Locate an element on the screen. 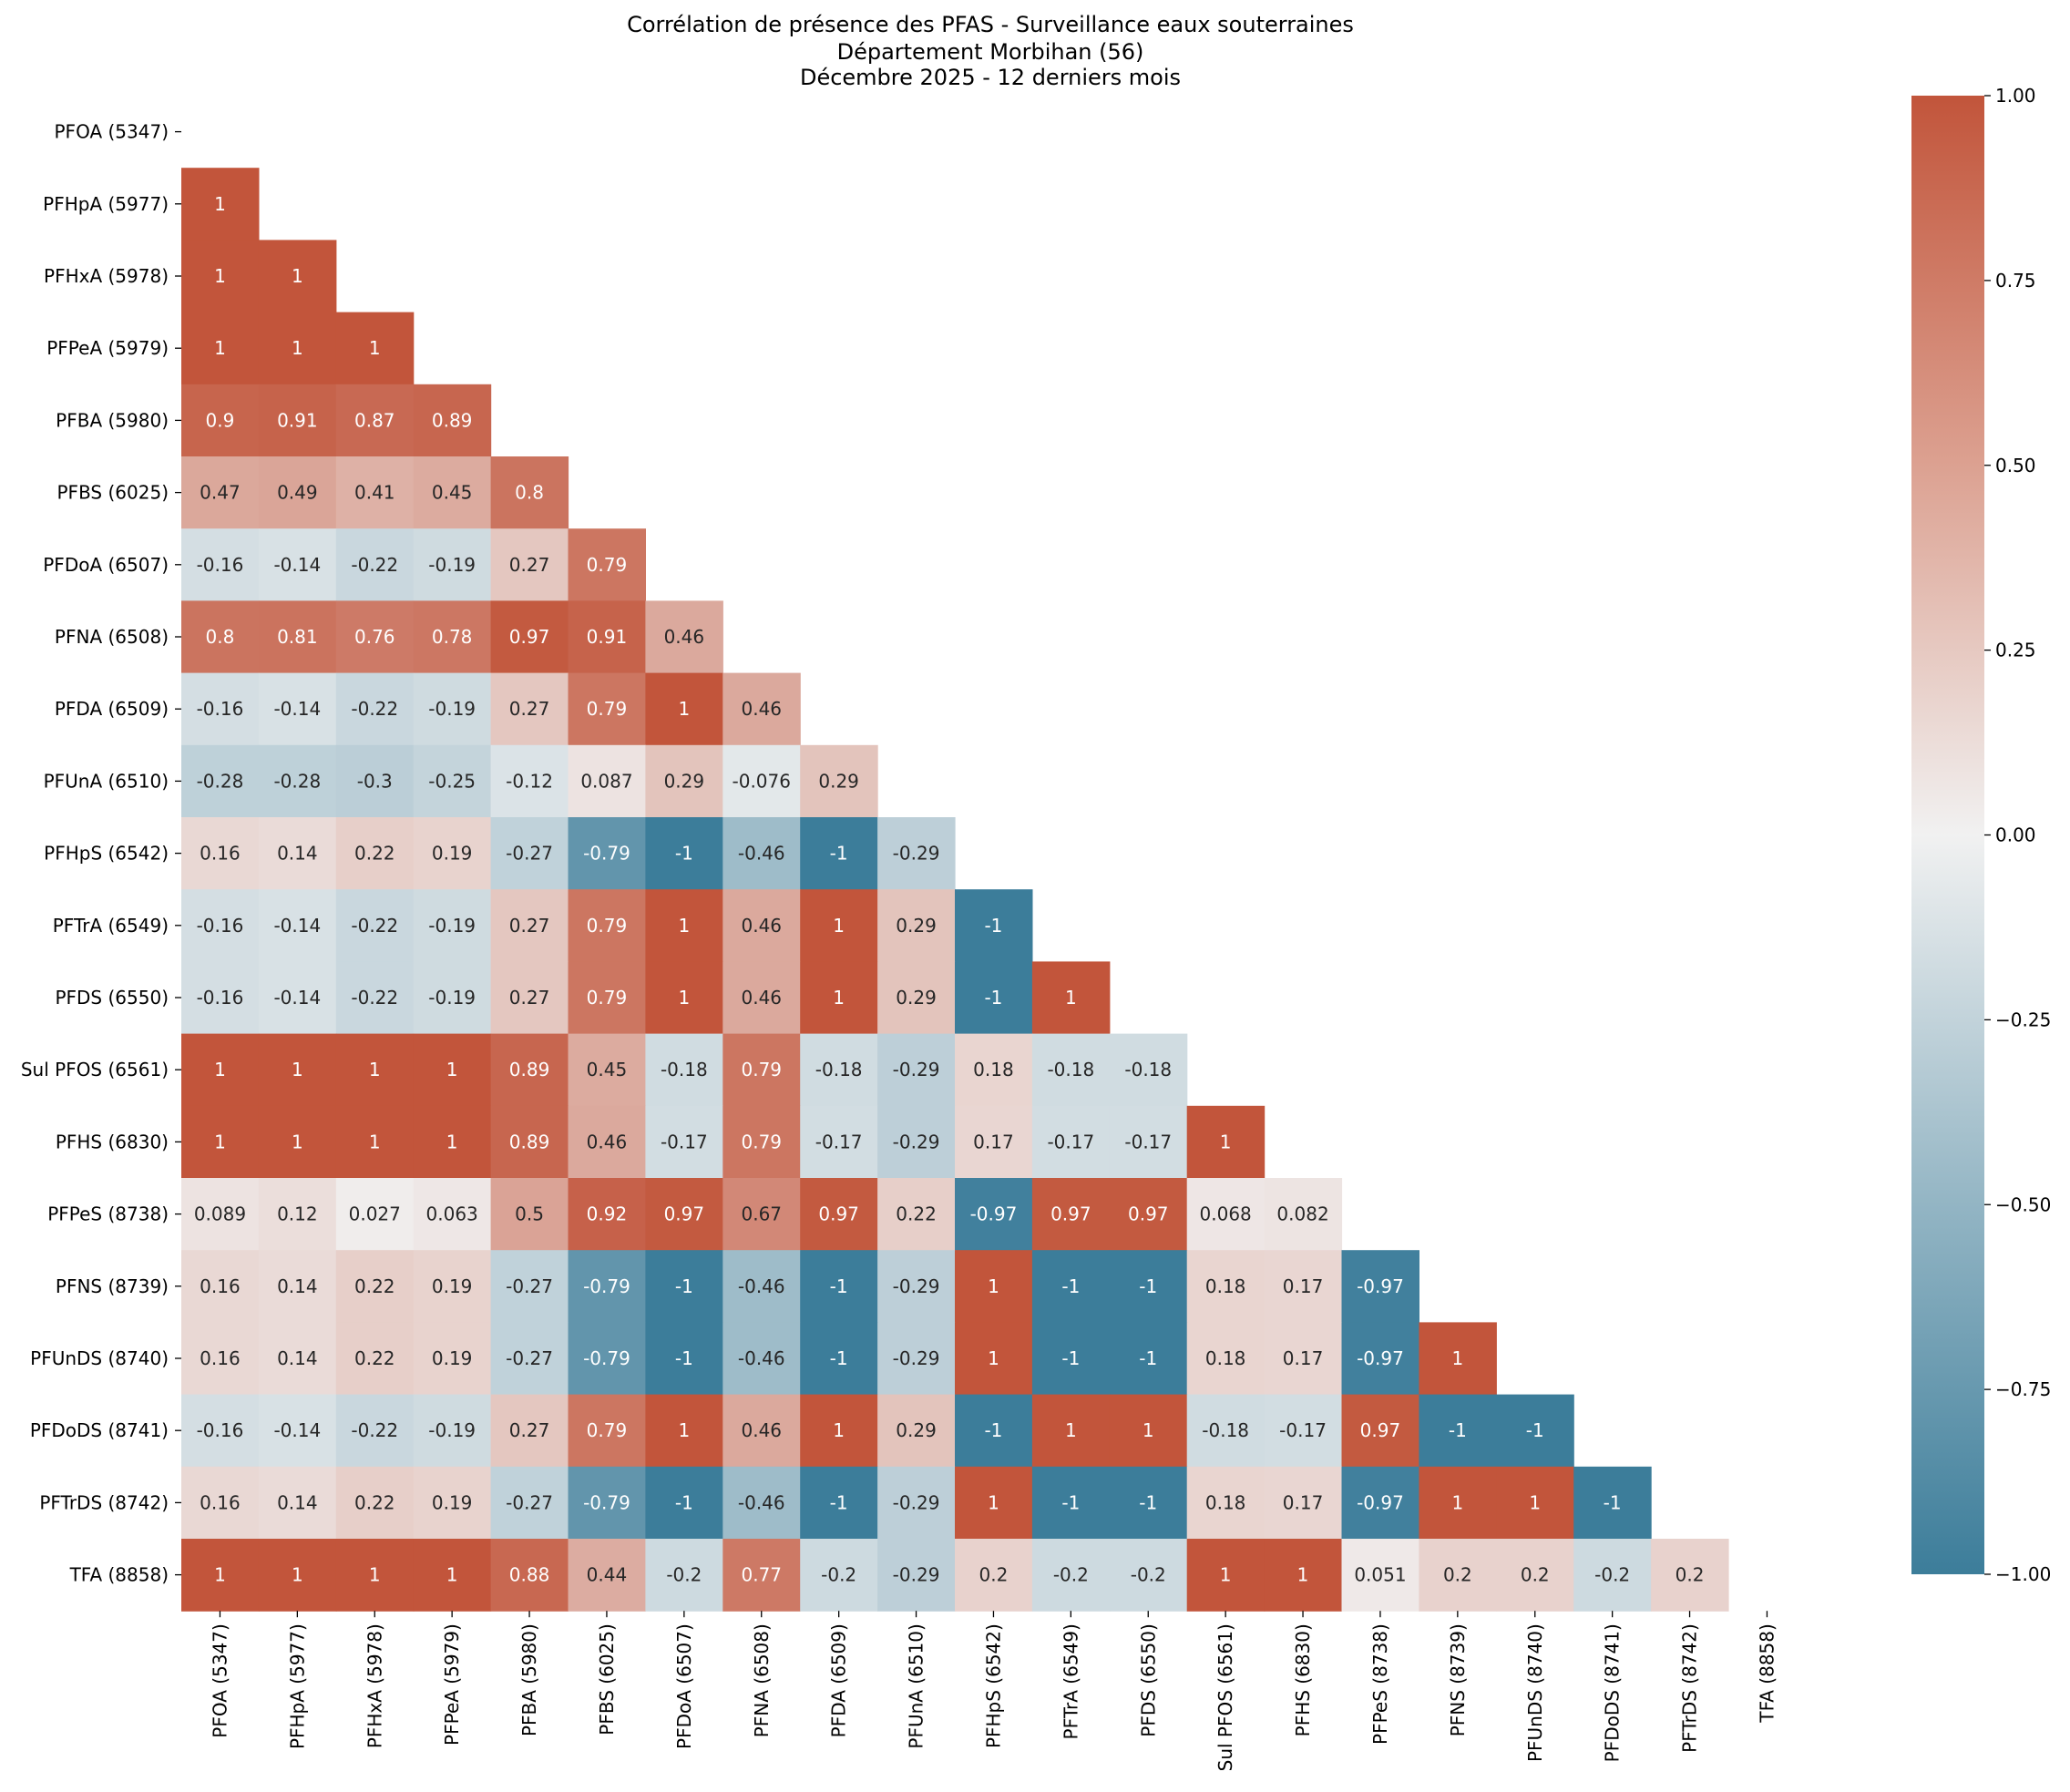 This screenshot has height=1792, width=2070. cell-value-label: 0.27 is located at coordinates (529, 565).